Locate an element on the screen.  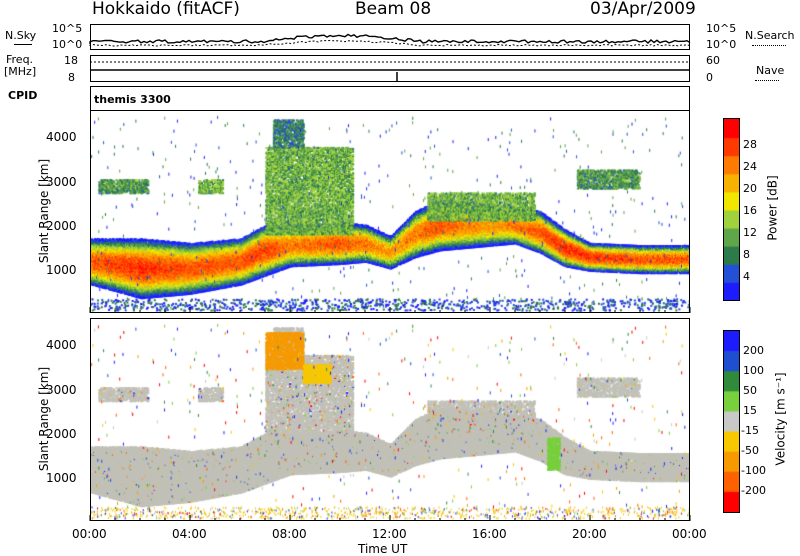
noise-right-tick-bottom: 10^0 is located at coordinates (721, 44).